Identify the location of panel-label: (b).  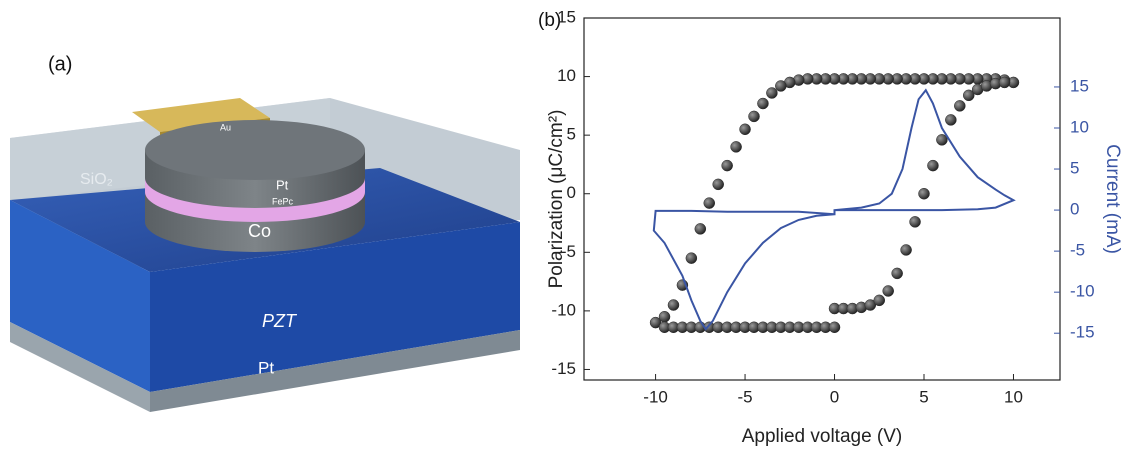
(549, 20).